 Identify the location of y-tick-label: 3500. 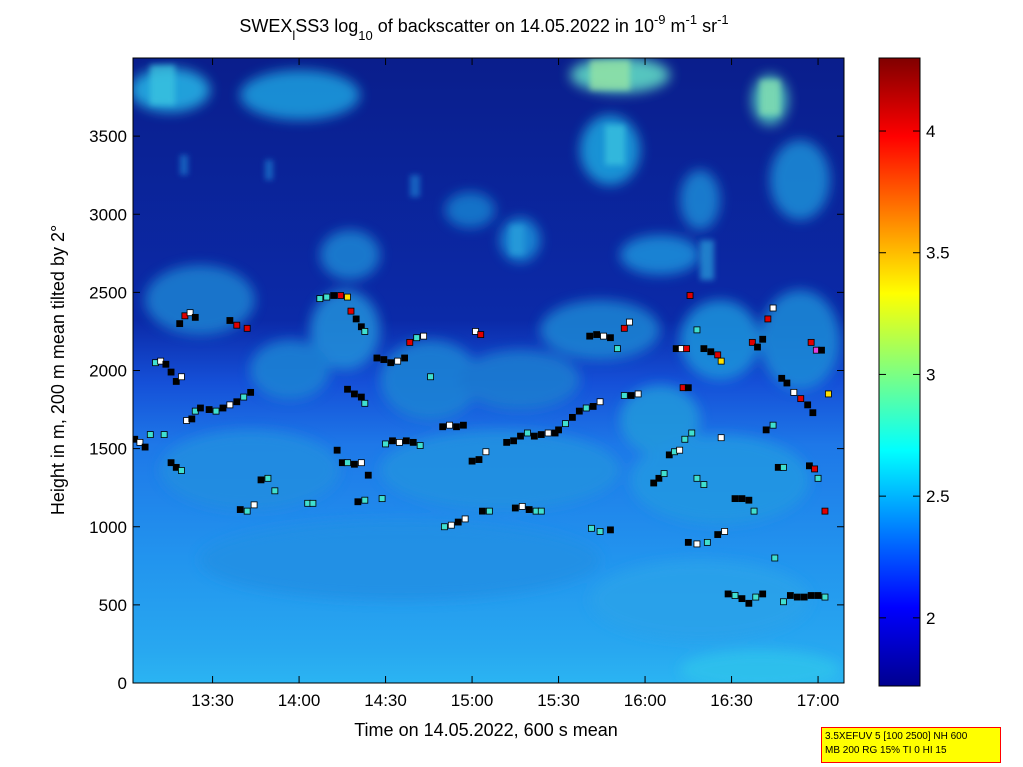
(108, 136).